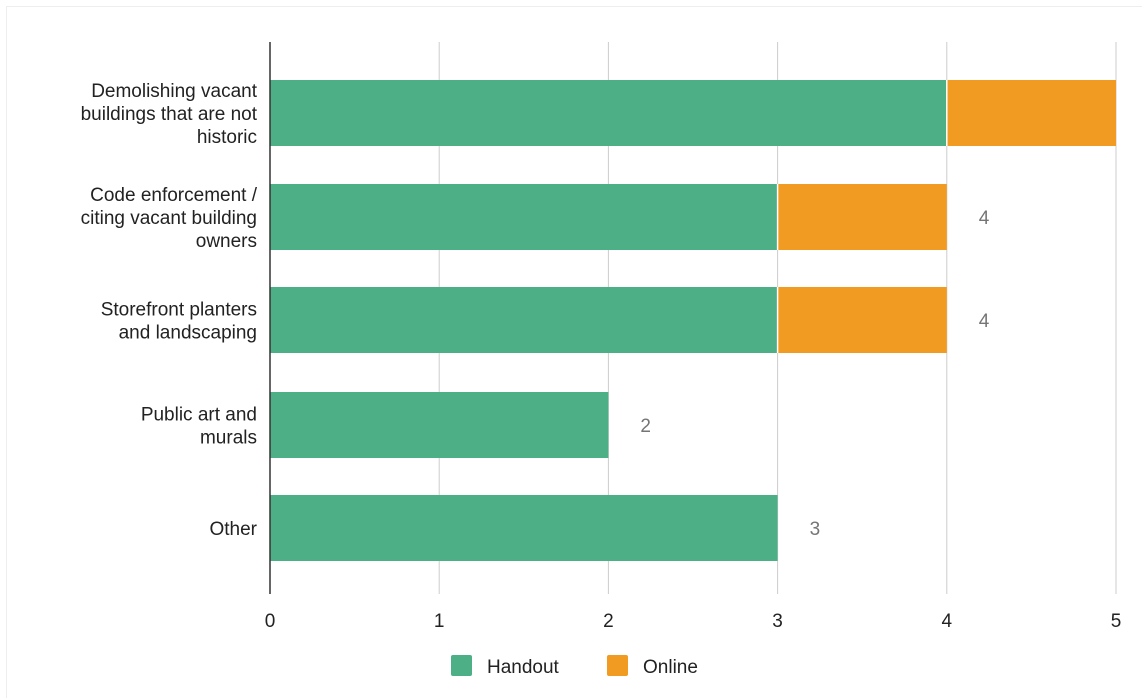 Image resolution: width=1142 pixels, height=698 pixels. Describe the element at coordinates (461, 665) in the screenshot. I see `legend-swatch-handout` at that location.